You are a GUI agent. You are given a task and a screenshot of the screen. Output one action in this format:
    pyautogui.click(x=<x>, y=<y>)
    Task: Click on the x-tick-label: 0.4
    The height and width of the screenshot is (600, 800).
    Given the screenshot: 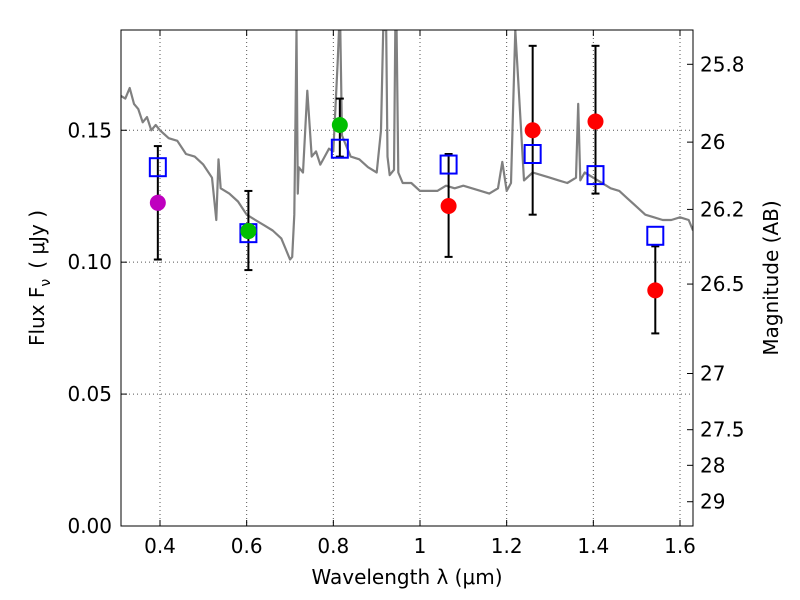 What is the action you would take?
    pyautogui.click(x=160, y=546)
    